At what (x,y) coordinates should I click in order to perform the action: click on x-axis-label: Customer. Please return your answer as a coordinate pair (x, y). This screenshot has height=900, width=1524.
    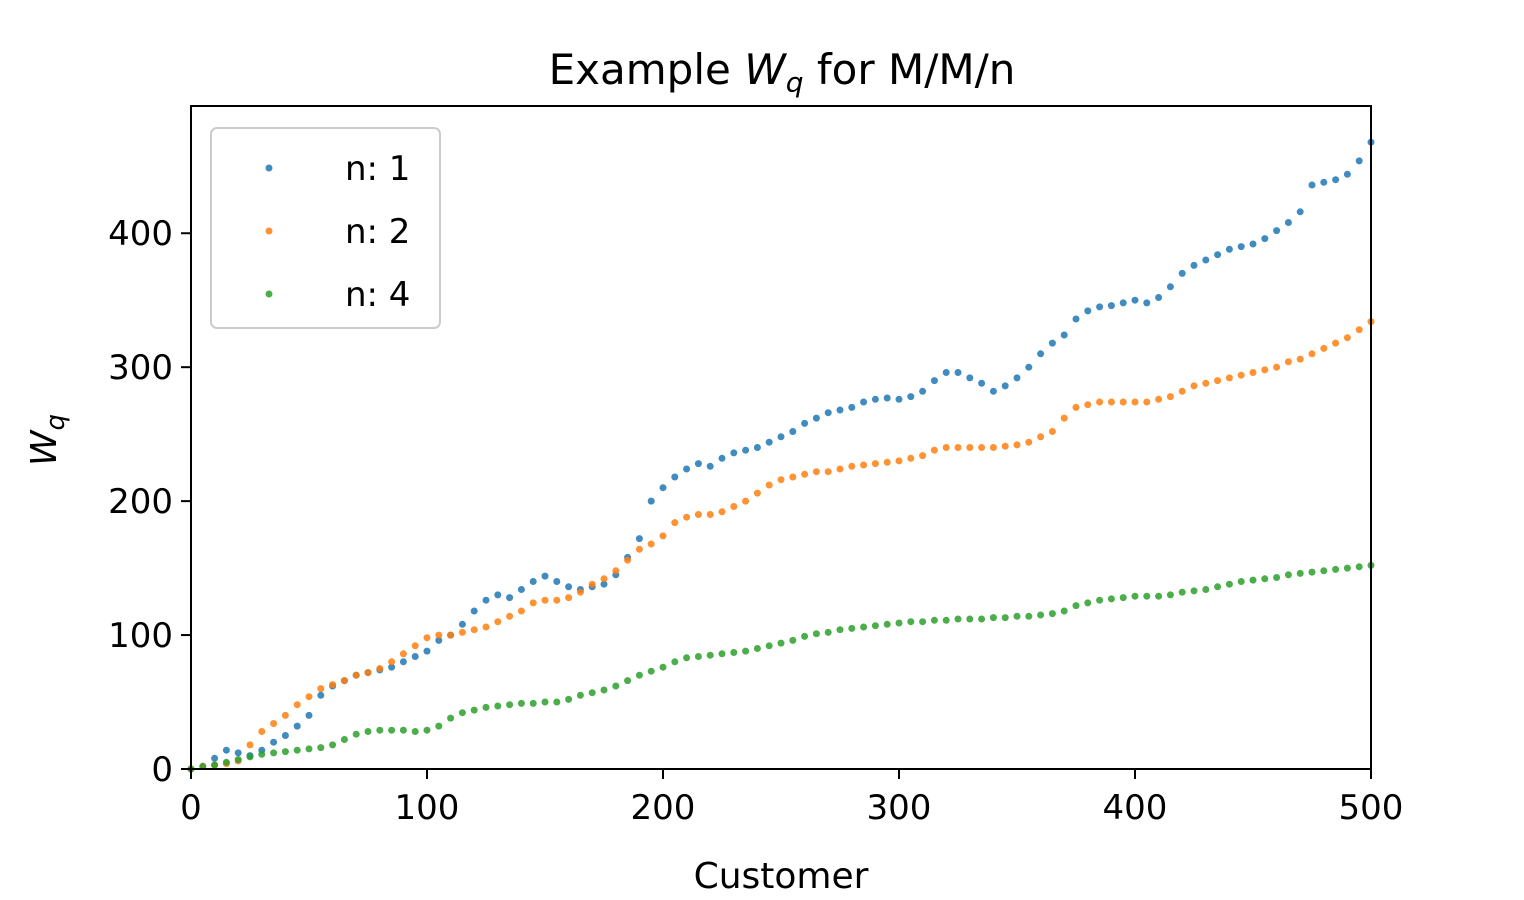
    Looking at the image, I should click on (781, 876).